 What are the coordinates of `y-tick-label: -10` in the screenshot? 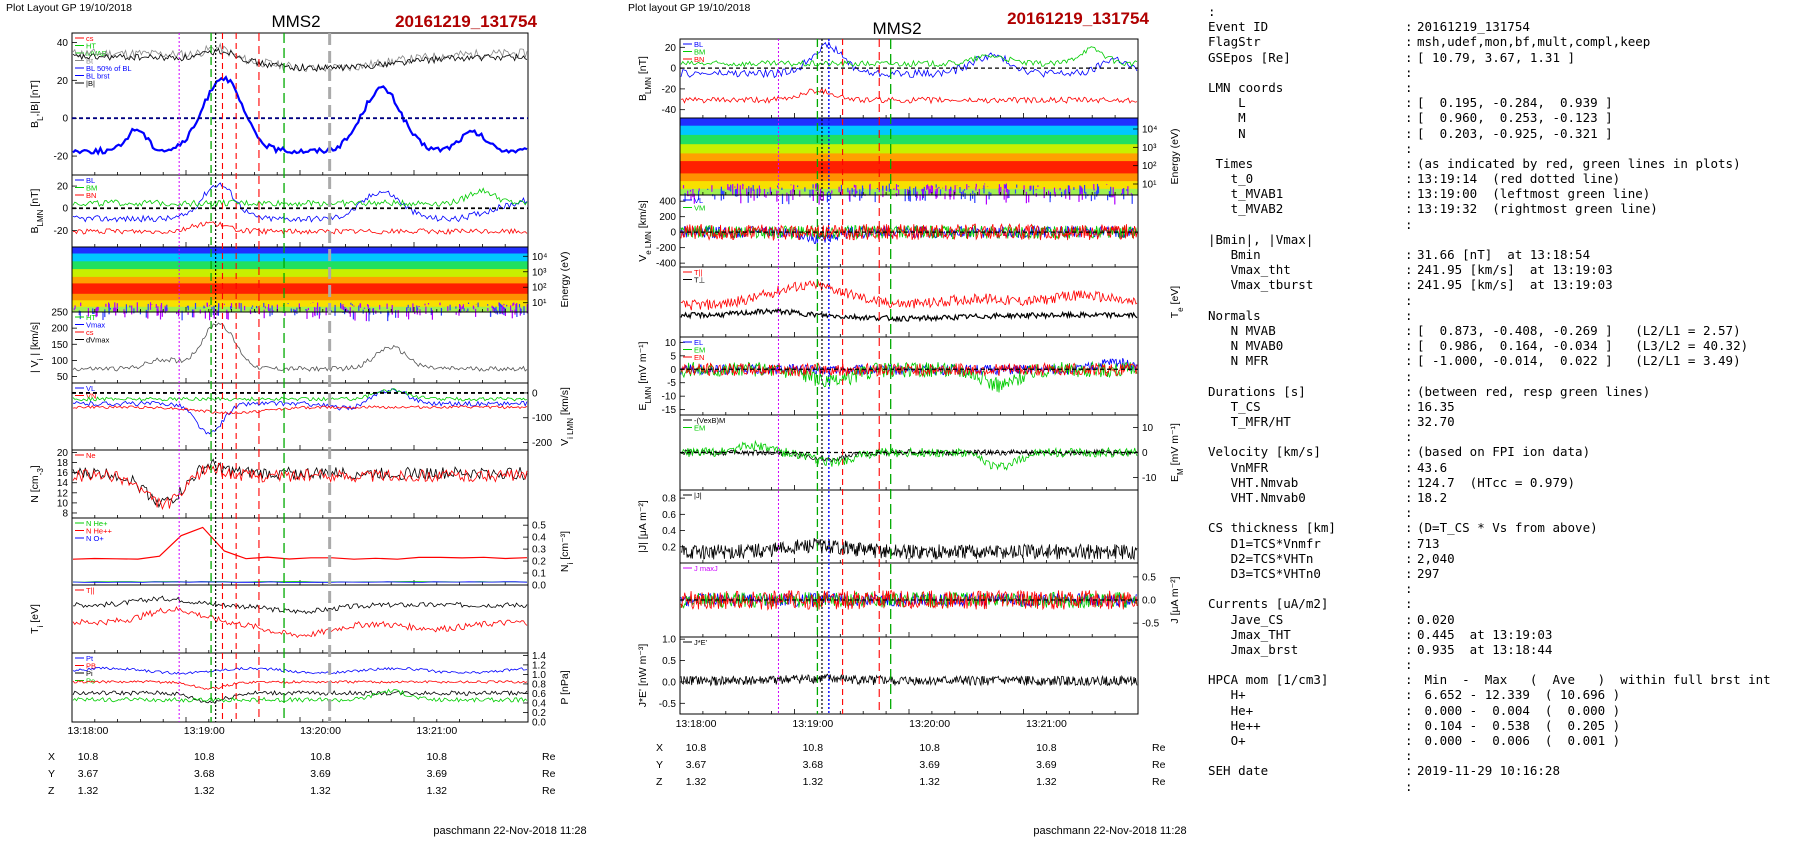 It's located at (1149, 478).